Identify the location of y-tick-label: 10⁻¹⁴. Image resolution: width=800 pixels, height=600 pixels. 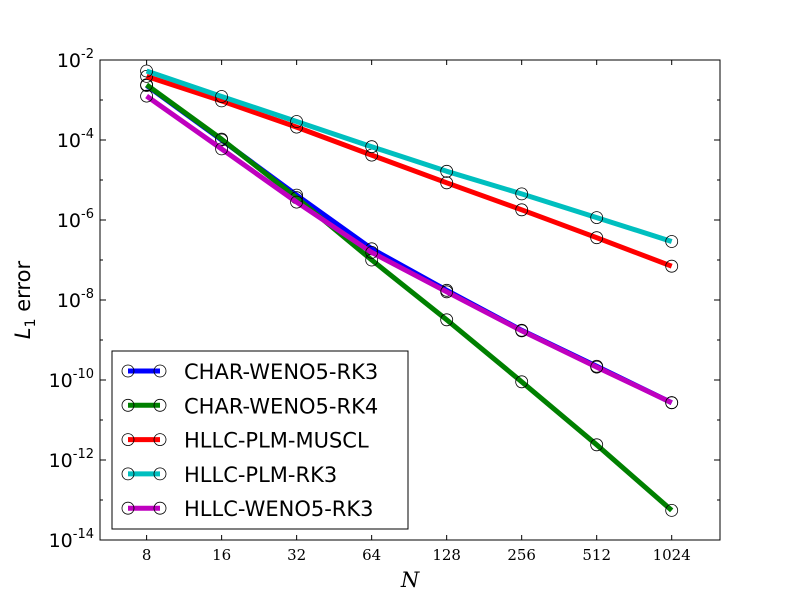
(71, 539).